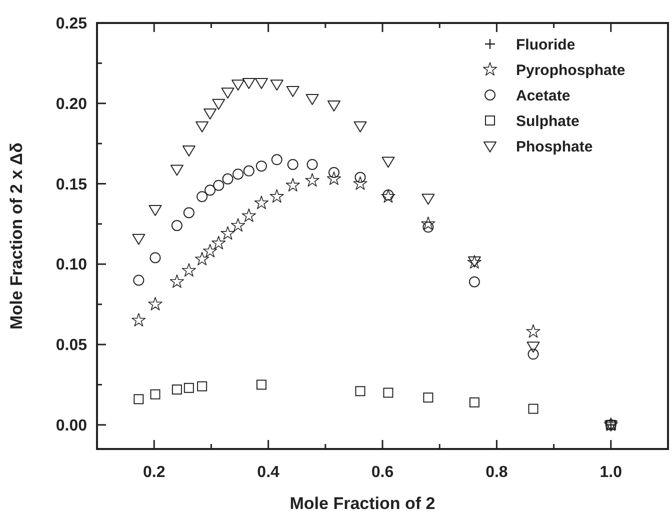 The width and height of the screenshot is (670, 511). What do you see at coordinates (548, 121) in the screenshot?
I see `legend-label: Sulphate` at bounding box center [548, 121].